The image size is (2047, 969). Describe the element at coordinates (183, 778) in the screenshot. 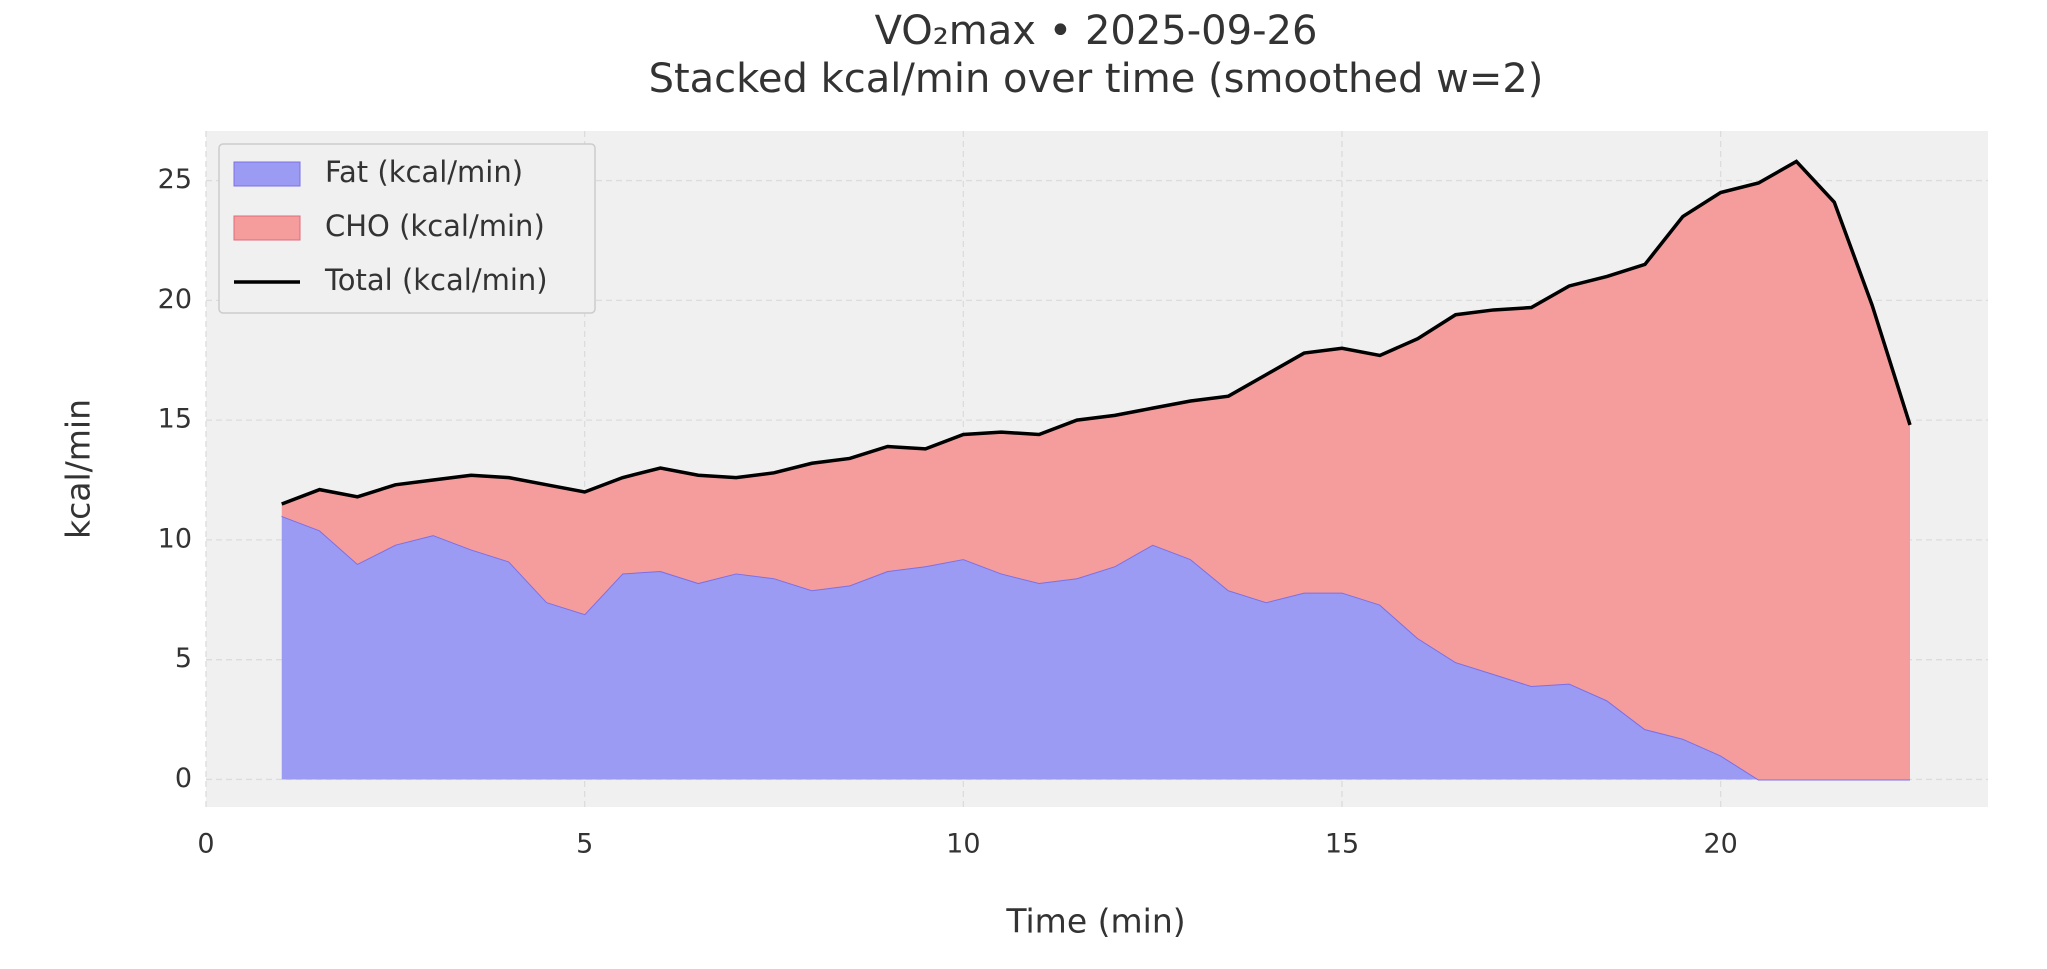

I see `y-tick-label: 0` at that location.